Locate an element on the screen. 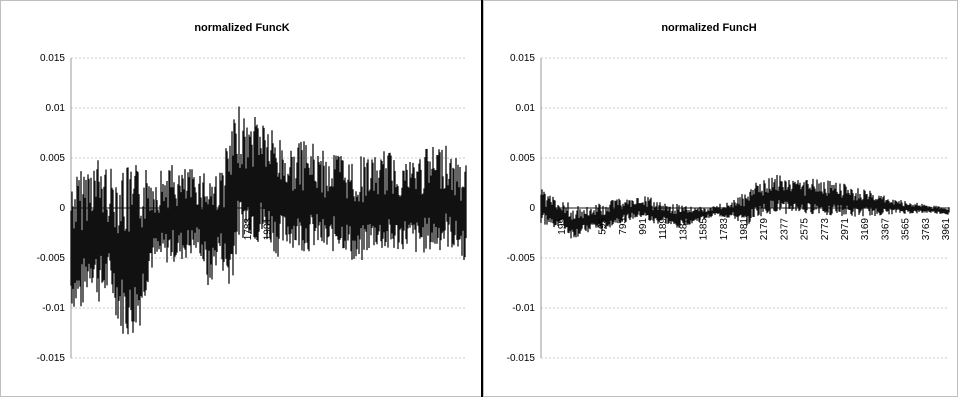  x-tick-label: 595 is located at coordinates (603, 226).